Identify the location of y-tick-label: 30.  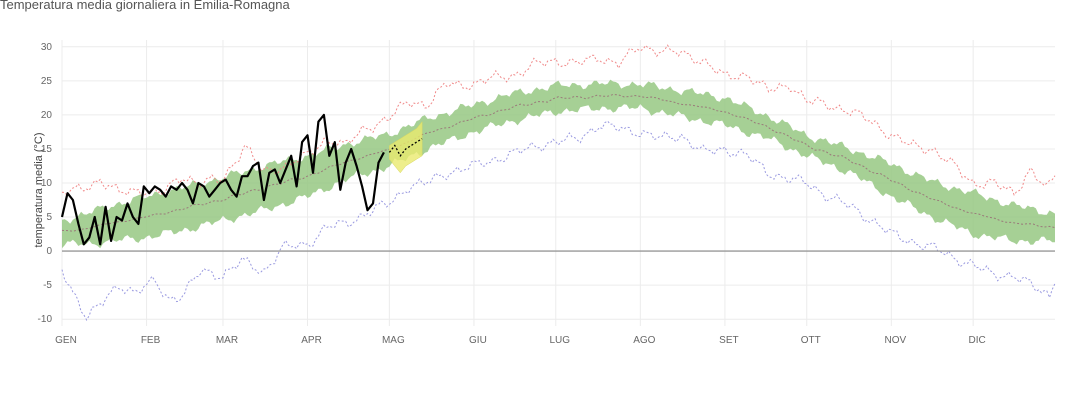
(47, 47).